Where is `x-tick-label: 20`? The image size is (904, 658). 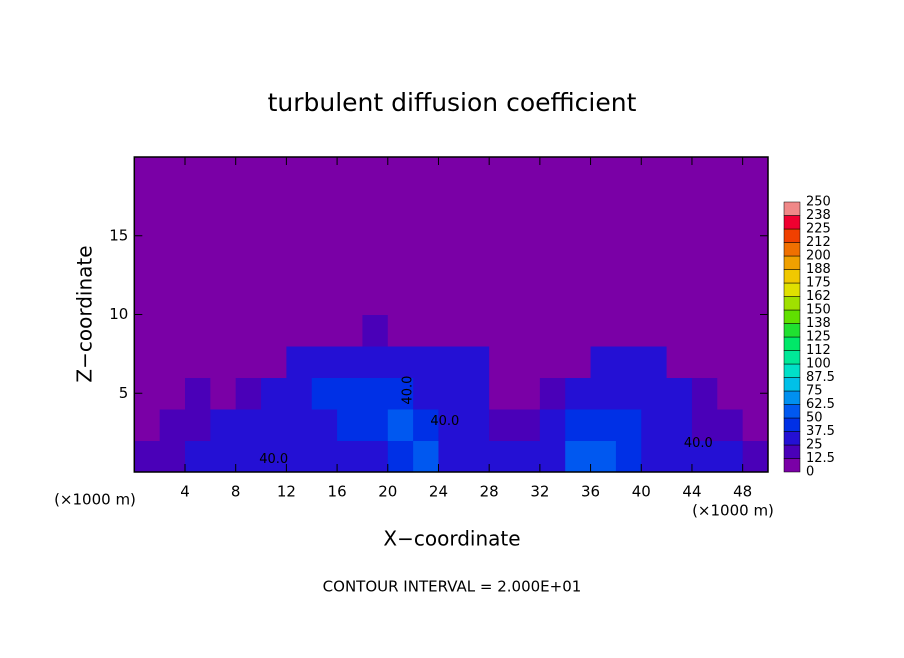
x-tick-label: 20 is located at coordinates (387, 492).